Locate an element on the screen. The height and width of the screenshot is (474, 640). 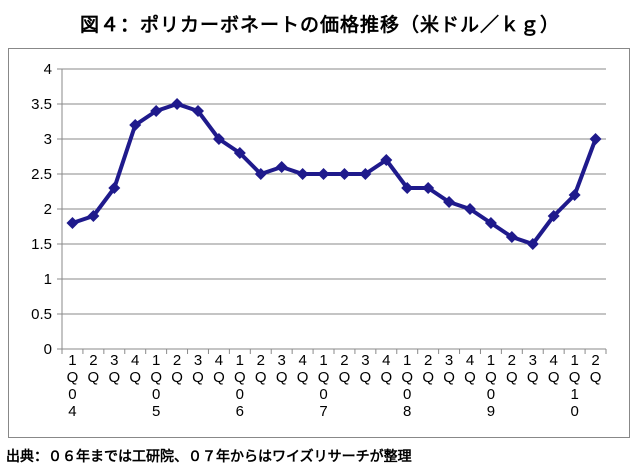
y-tick-label: 3 is located at coordinates (48, 139).